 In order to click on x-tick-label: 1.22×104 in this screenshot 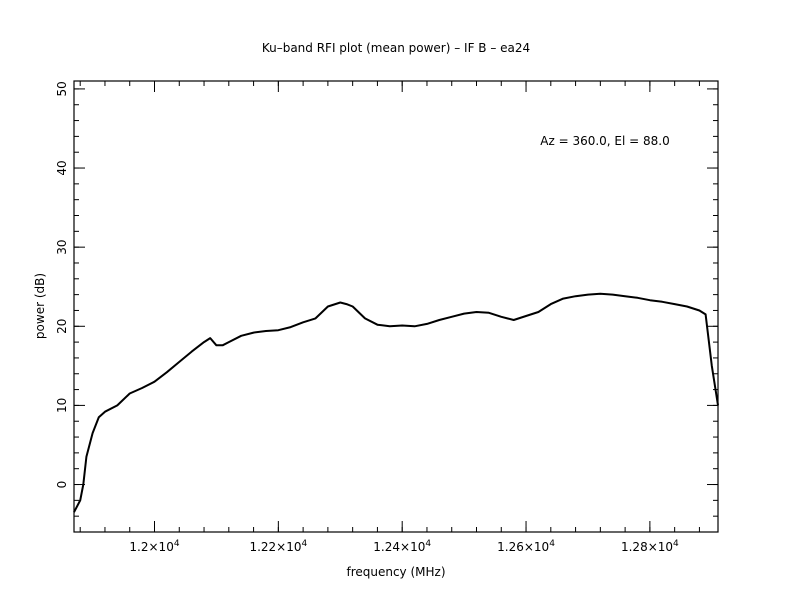, I will do `click(278, 546)`.